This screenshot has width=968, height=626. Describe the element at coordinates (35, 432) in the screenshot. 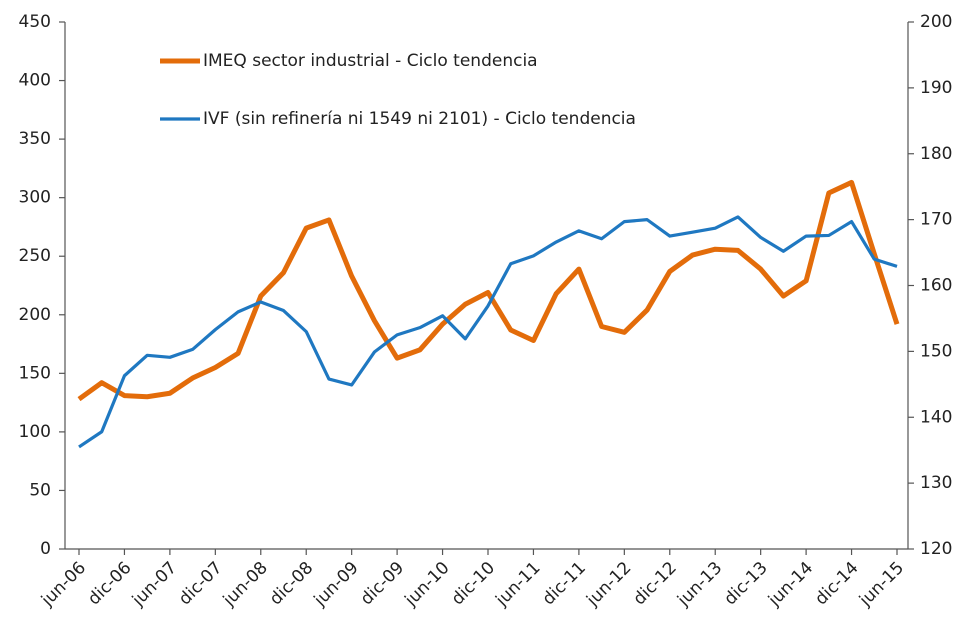

I see `y-tick-label: 100` at that location.